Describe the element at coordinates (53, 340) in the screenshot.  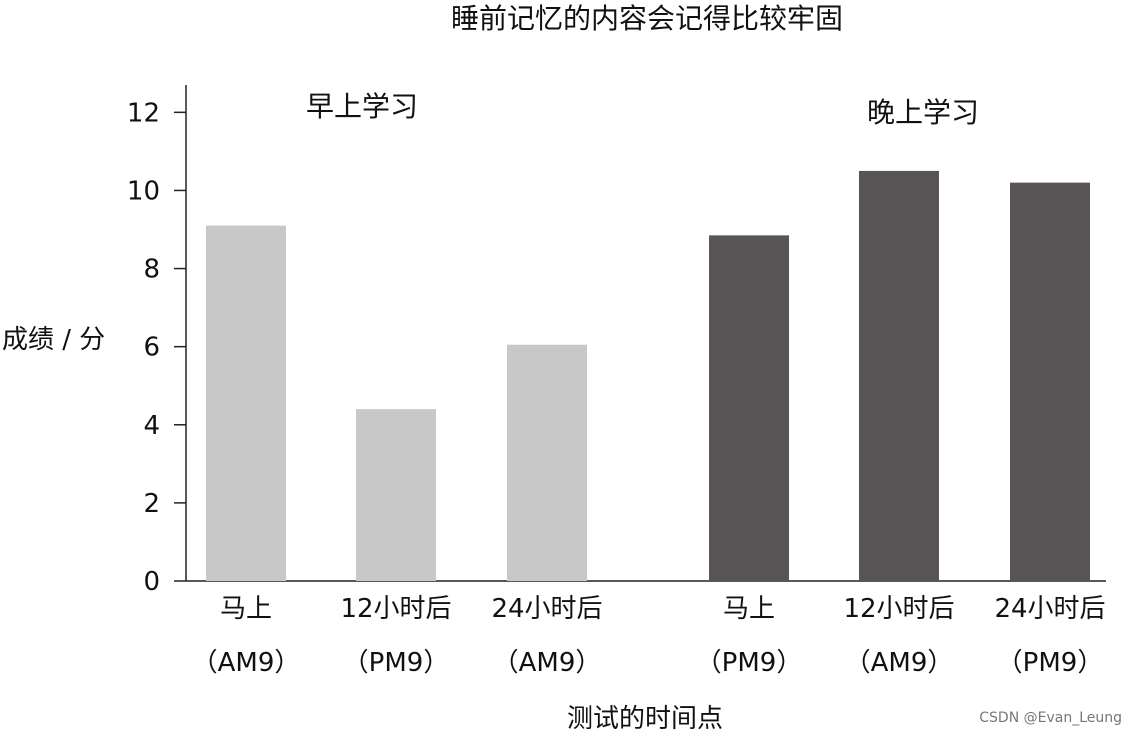
I see `y-axis-label: 成绩 / 分` at that location.